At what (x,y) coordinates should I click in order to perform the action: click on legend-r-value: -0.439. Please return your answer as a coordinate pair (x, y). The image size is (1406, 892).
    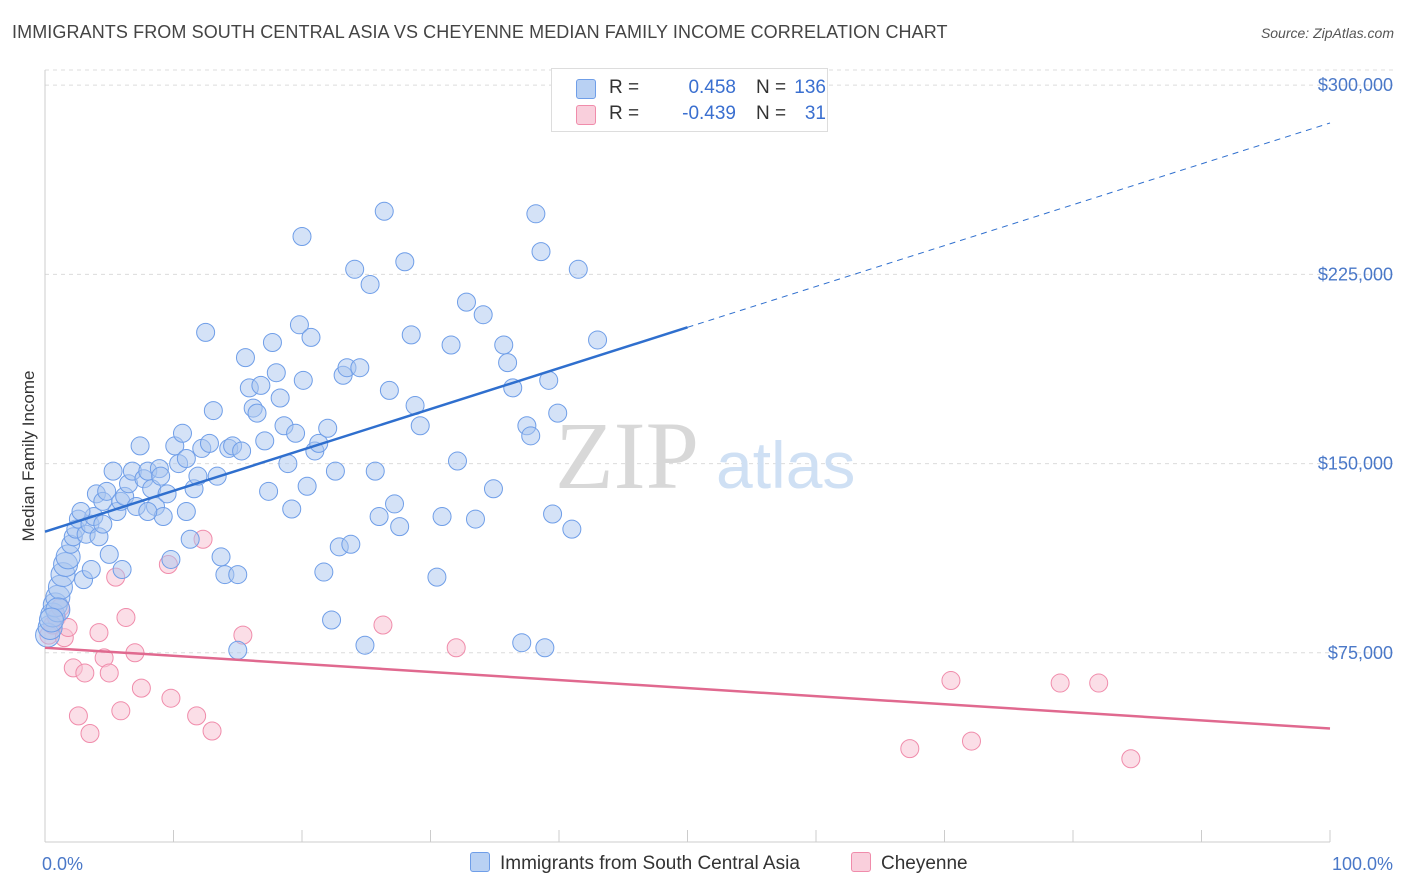
    Looking at the image, I should click on (709, 113).